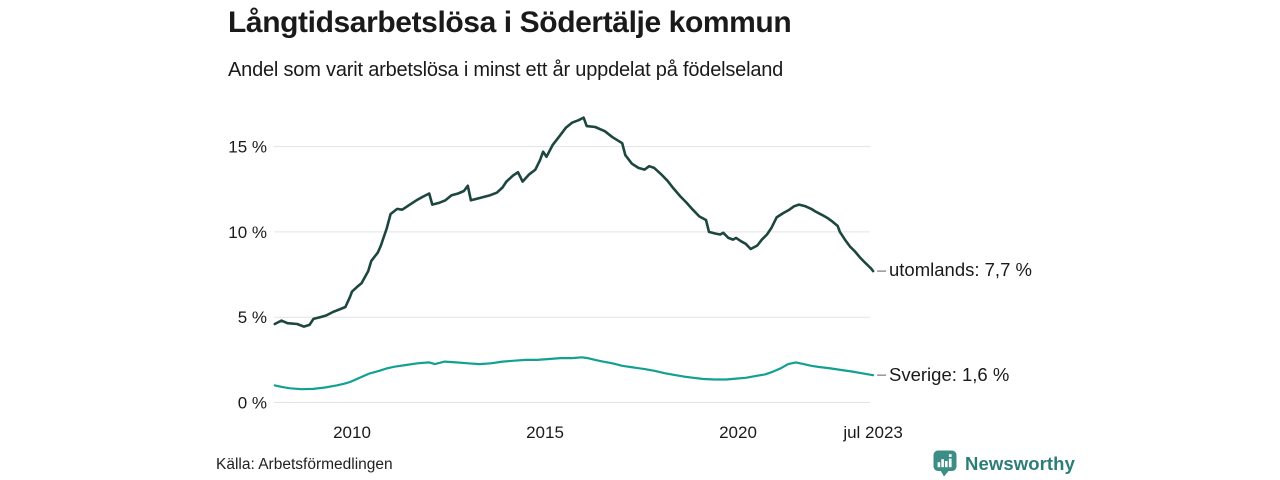 This screenshot has width=1280, height=480. Describe the element at coordinates (247, 232) in the screenshot. I see `y-tick-label: 10 %` at that location.